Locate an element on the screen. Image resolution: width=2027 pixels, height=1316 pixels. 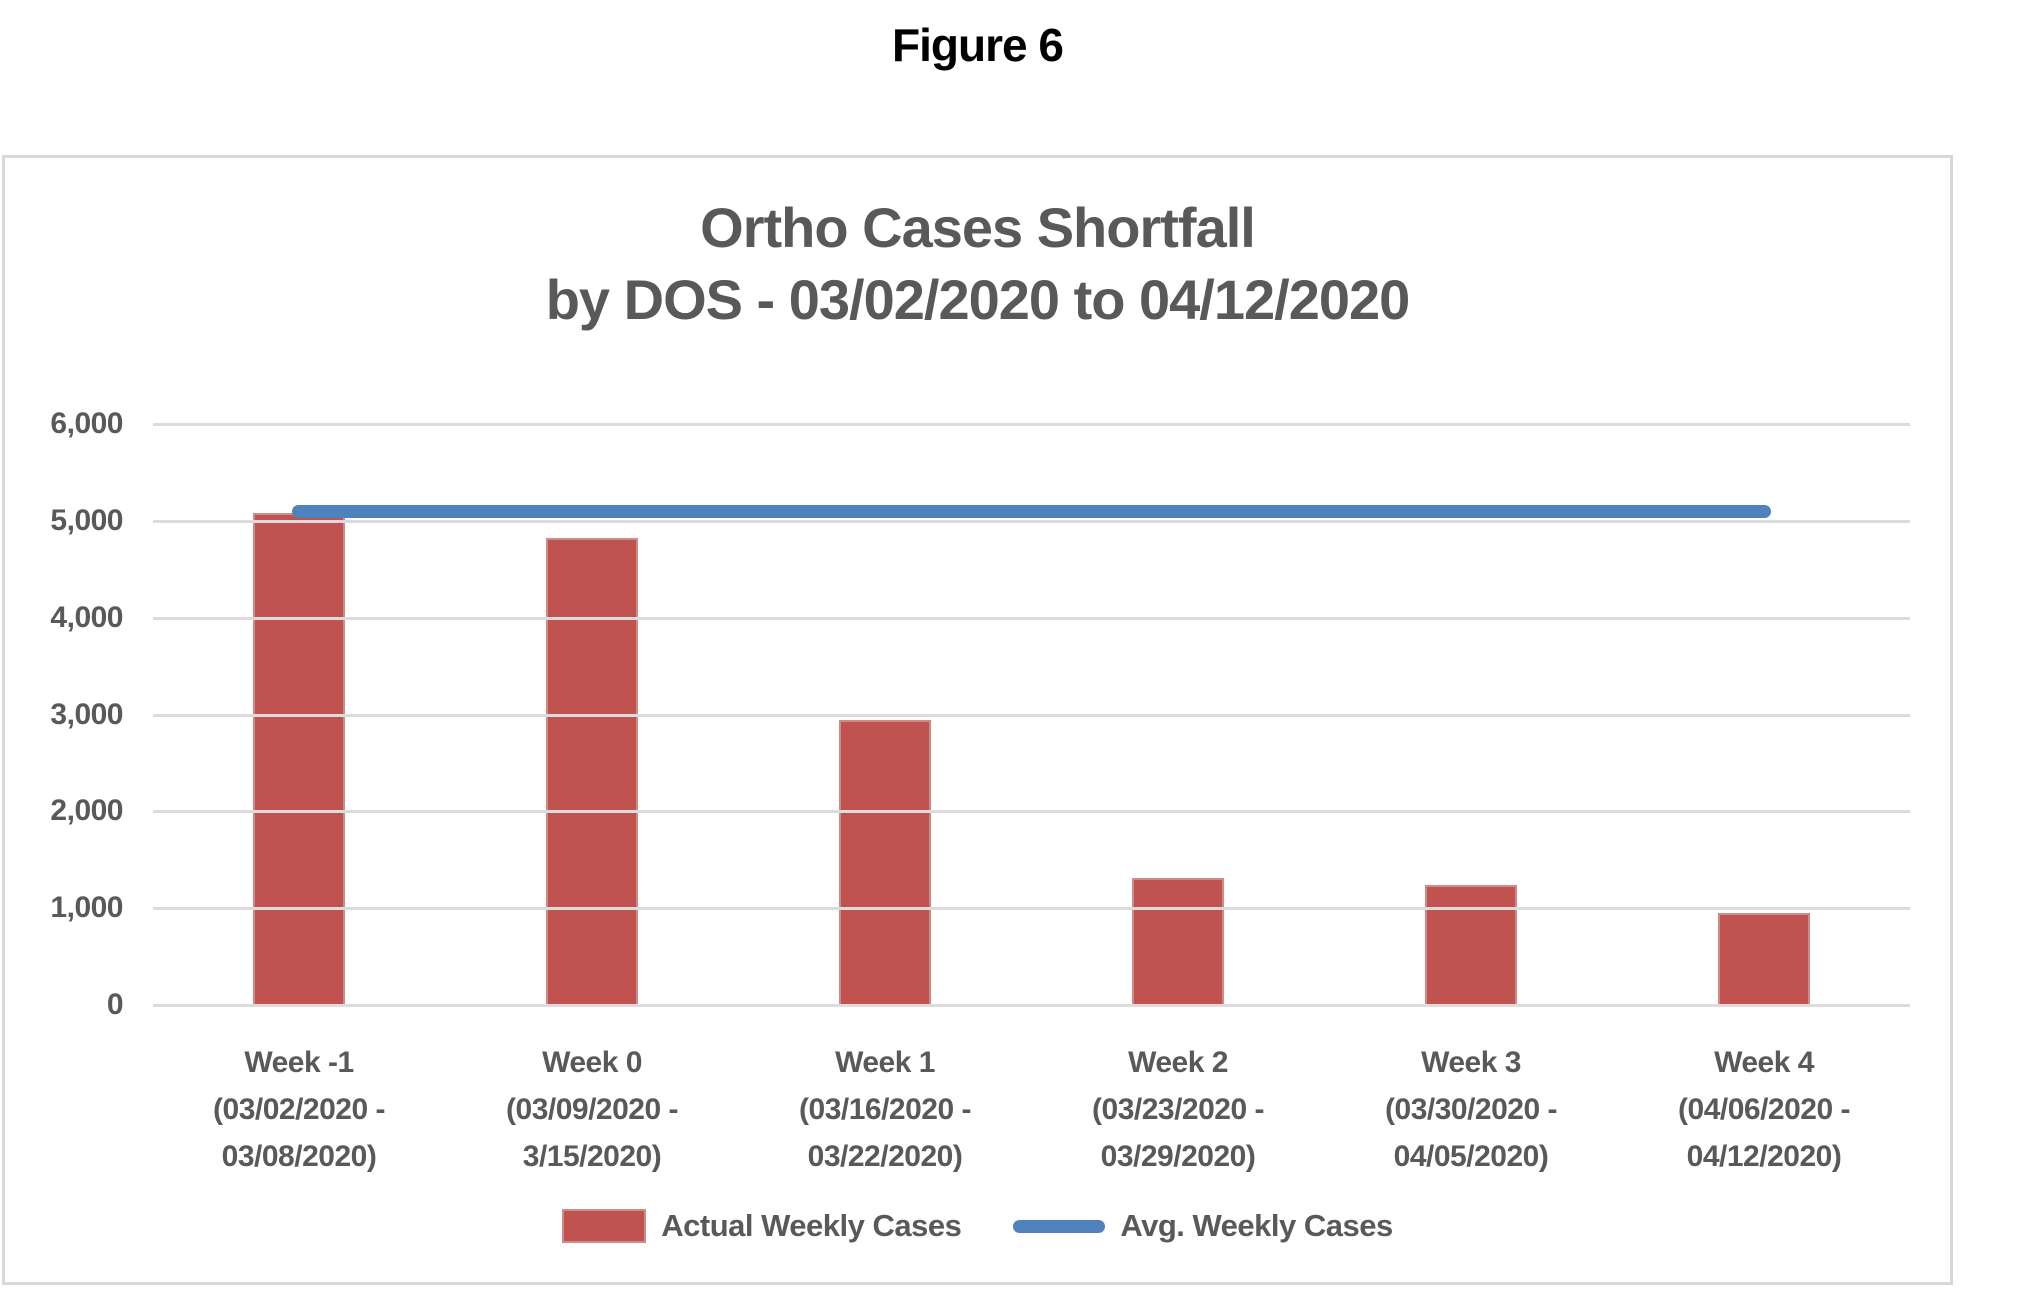
x-axis-label-line: 03/29/2020) is located at coordinates (1178, 1156).